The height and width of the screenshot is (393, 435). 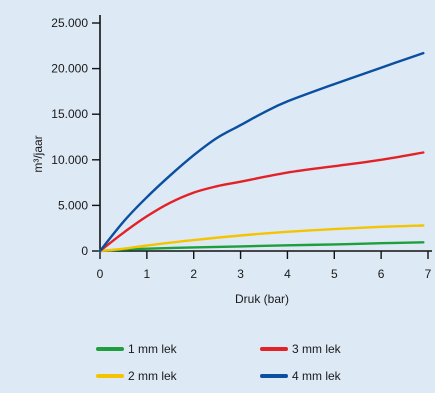 I want to click on y-axis-label-group: m³/jaar, so click(x=38, y=153).